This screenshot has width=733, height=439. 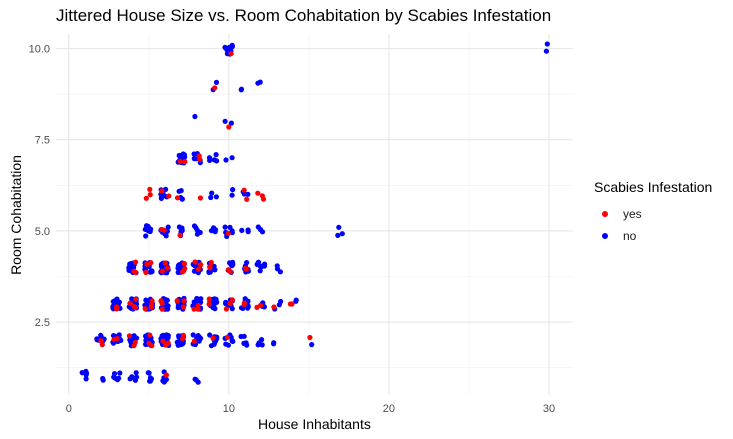 I want to click on legend-key-yes, so click(x=605, y=214).